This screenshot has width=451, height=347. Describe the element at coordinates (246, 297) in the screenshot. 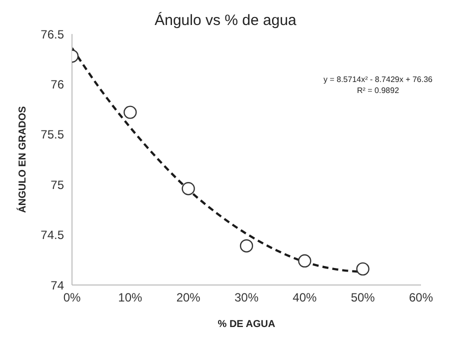

I see `x-tick-label: 30%` at that location.